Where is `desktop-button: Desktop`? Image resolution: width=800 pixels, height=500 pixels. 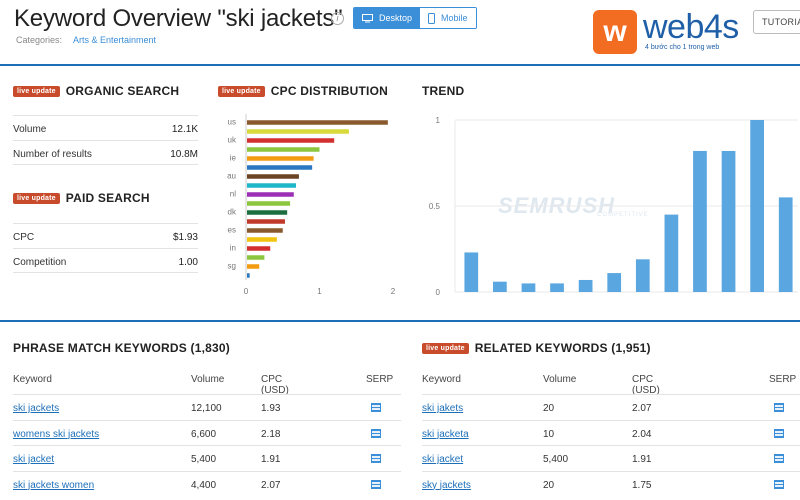
desktop-button: Desktop is located at coordinates (387, 18).